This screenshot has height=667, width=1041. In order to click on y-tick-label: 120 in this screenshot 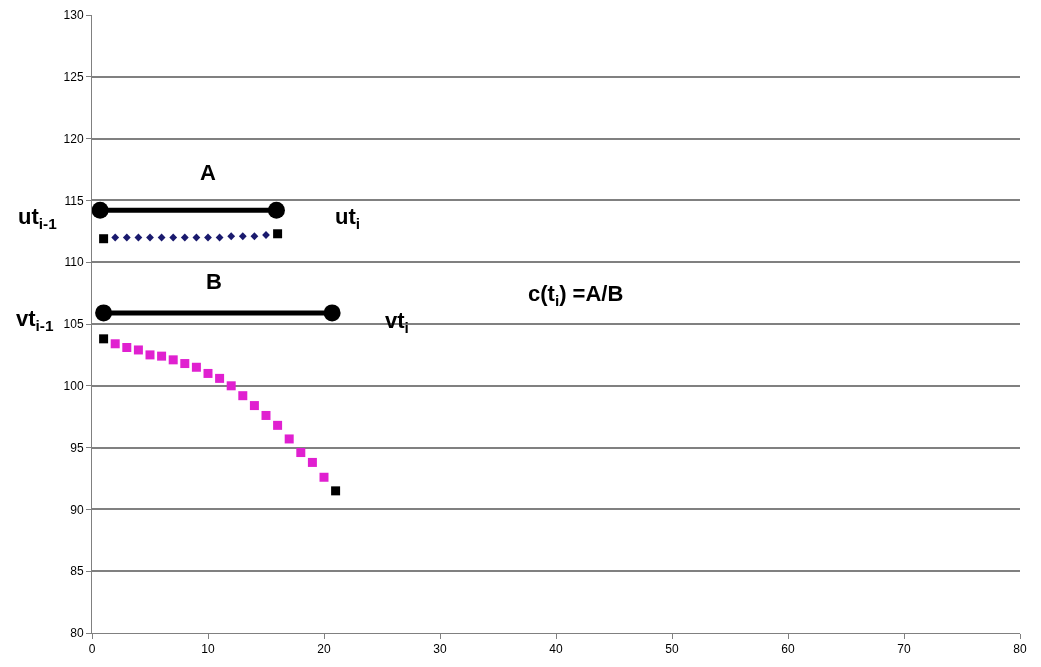, I will do `click(73, 138)`.